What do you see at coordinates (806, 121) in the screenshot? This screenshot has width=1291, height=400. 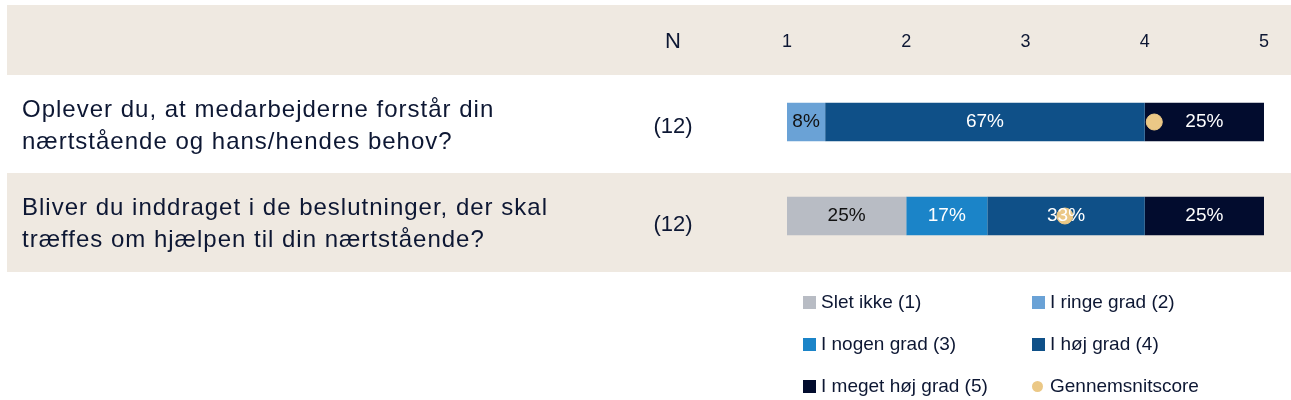 I see `data-label: 8%` at bounding box center [806, 121].